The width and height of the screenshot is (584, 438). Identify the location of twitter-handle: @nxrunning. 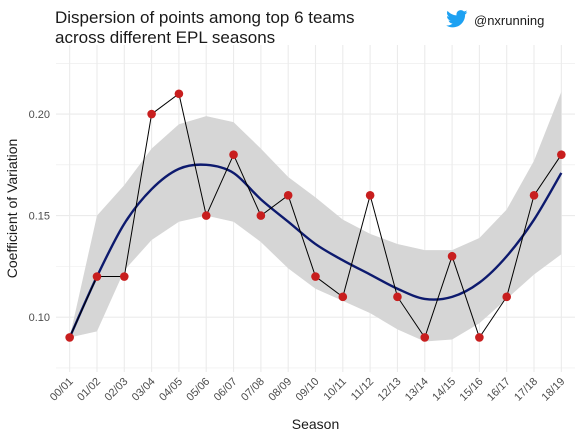
(495, 20).